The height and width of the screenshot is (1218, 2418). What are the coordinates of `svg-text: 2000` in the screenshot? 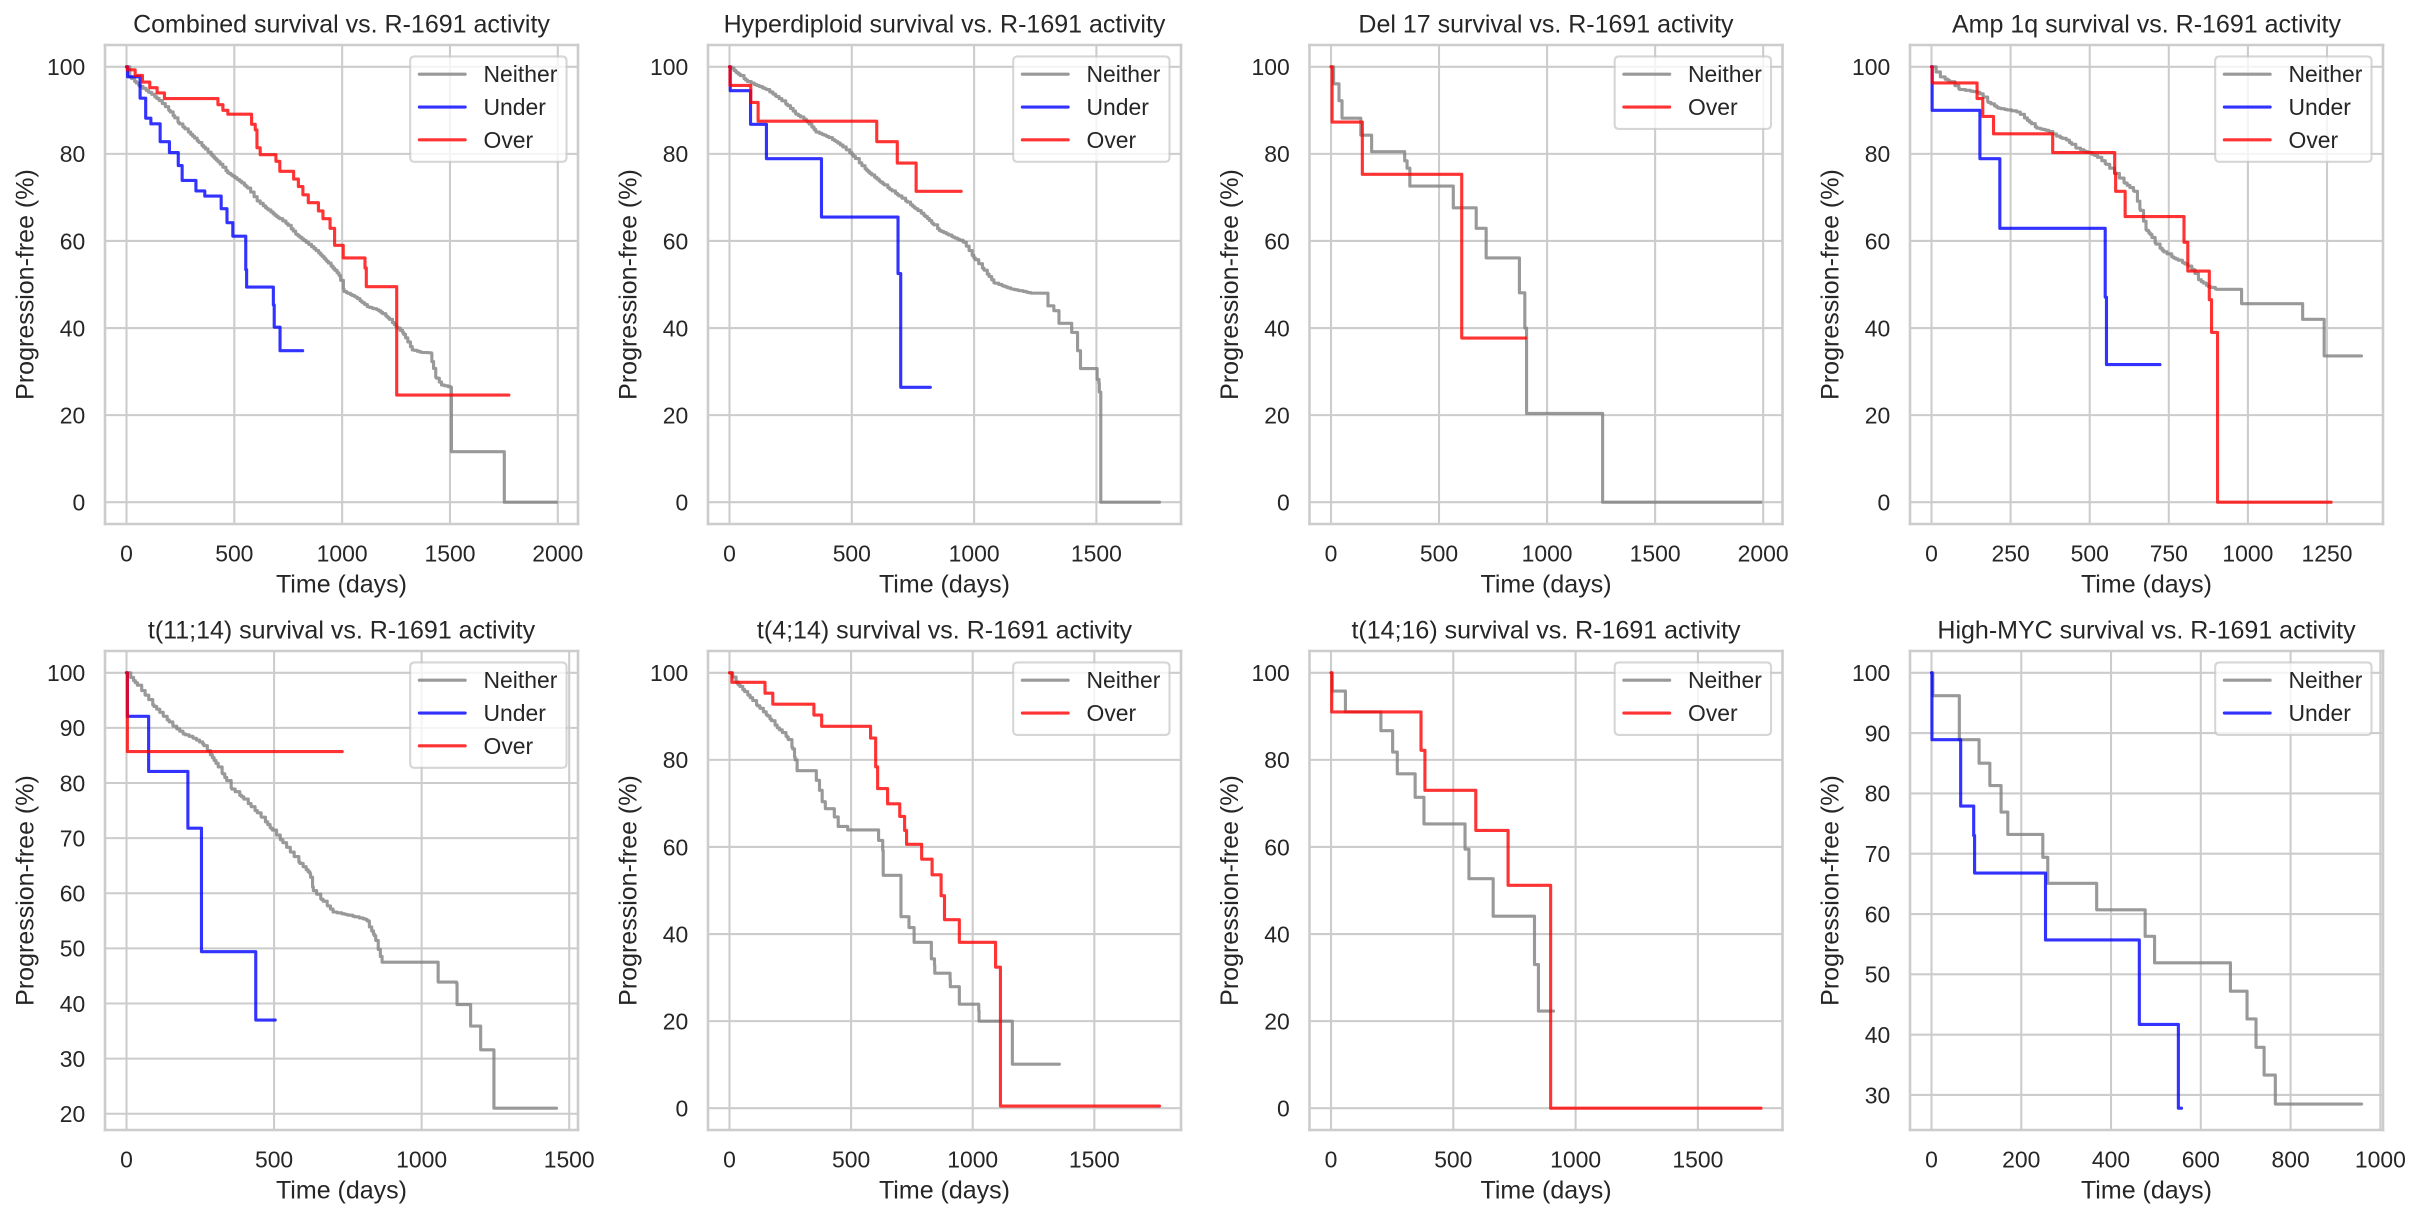 It's located at (557, 553).